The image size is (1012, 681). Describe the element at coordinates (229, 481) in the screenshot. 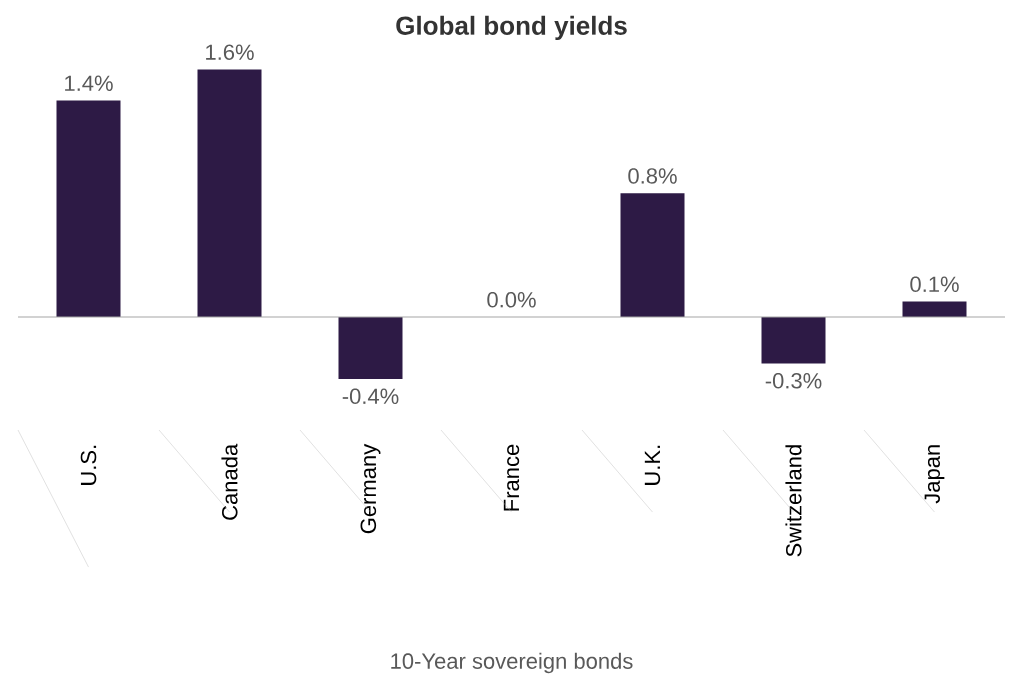

I see `x-tick-label: Canada` at that location.